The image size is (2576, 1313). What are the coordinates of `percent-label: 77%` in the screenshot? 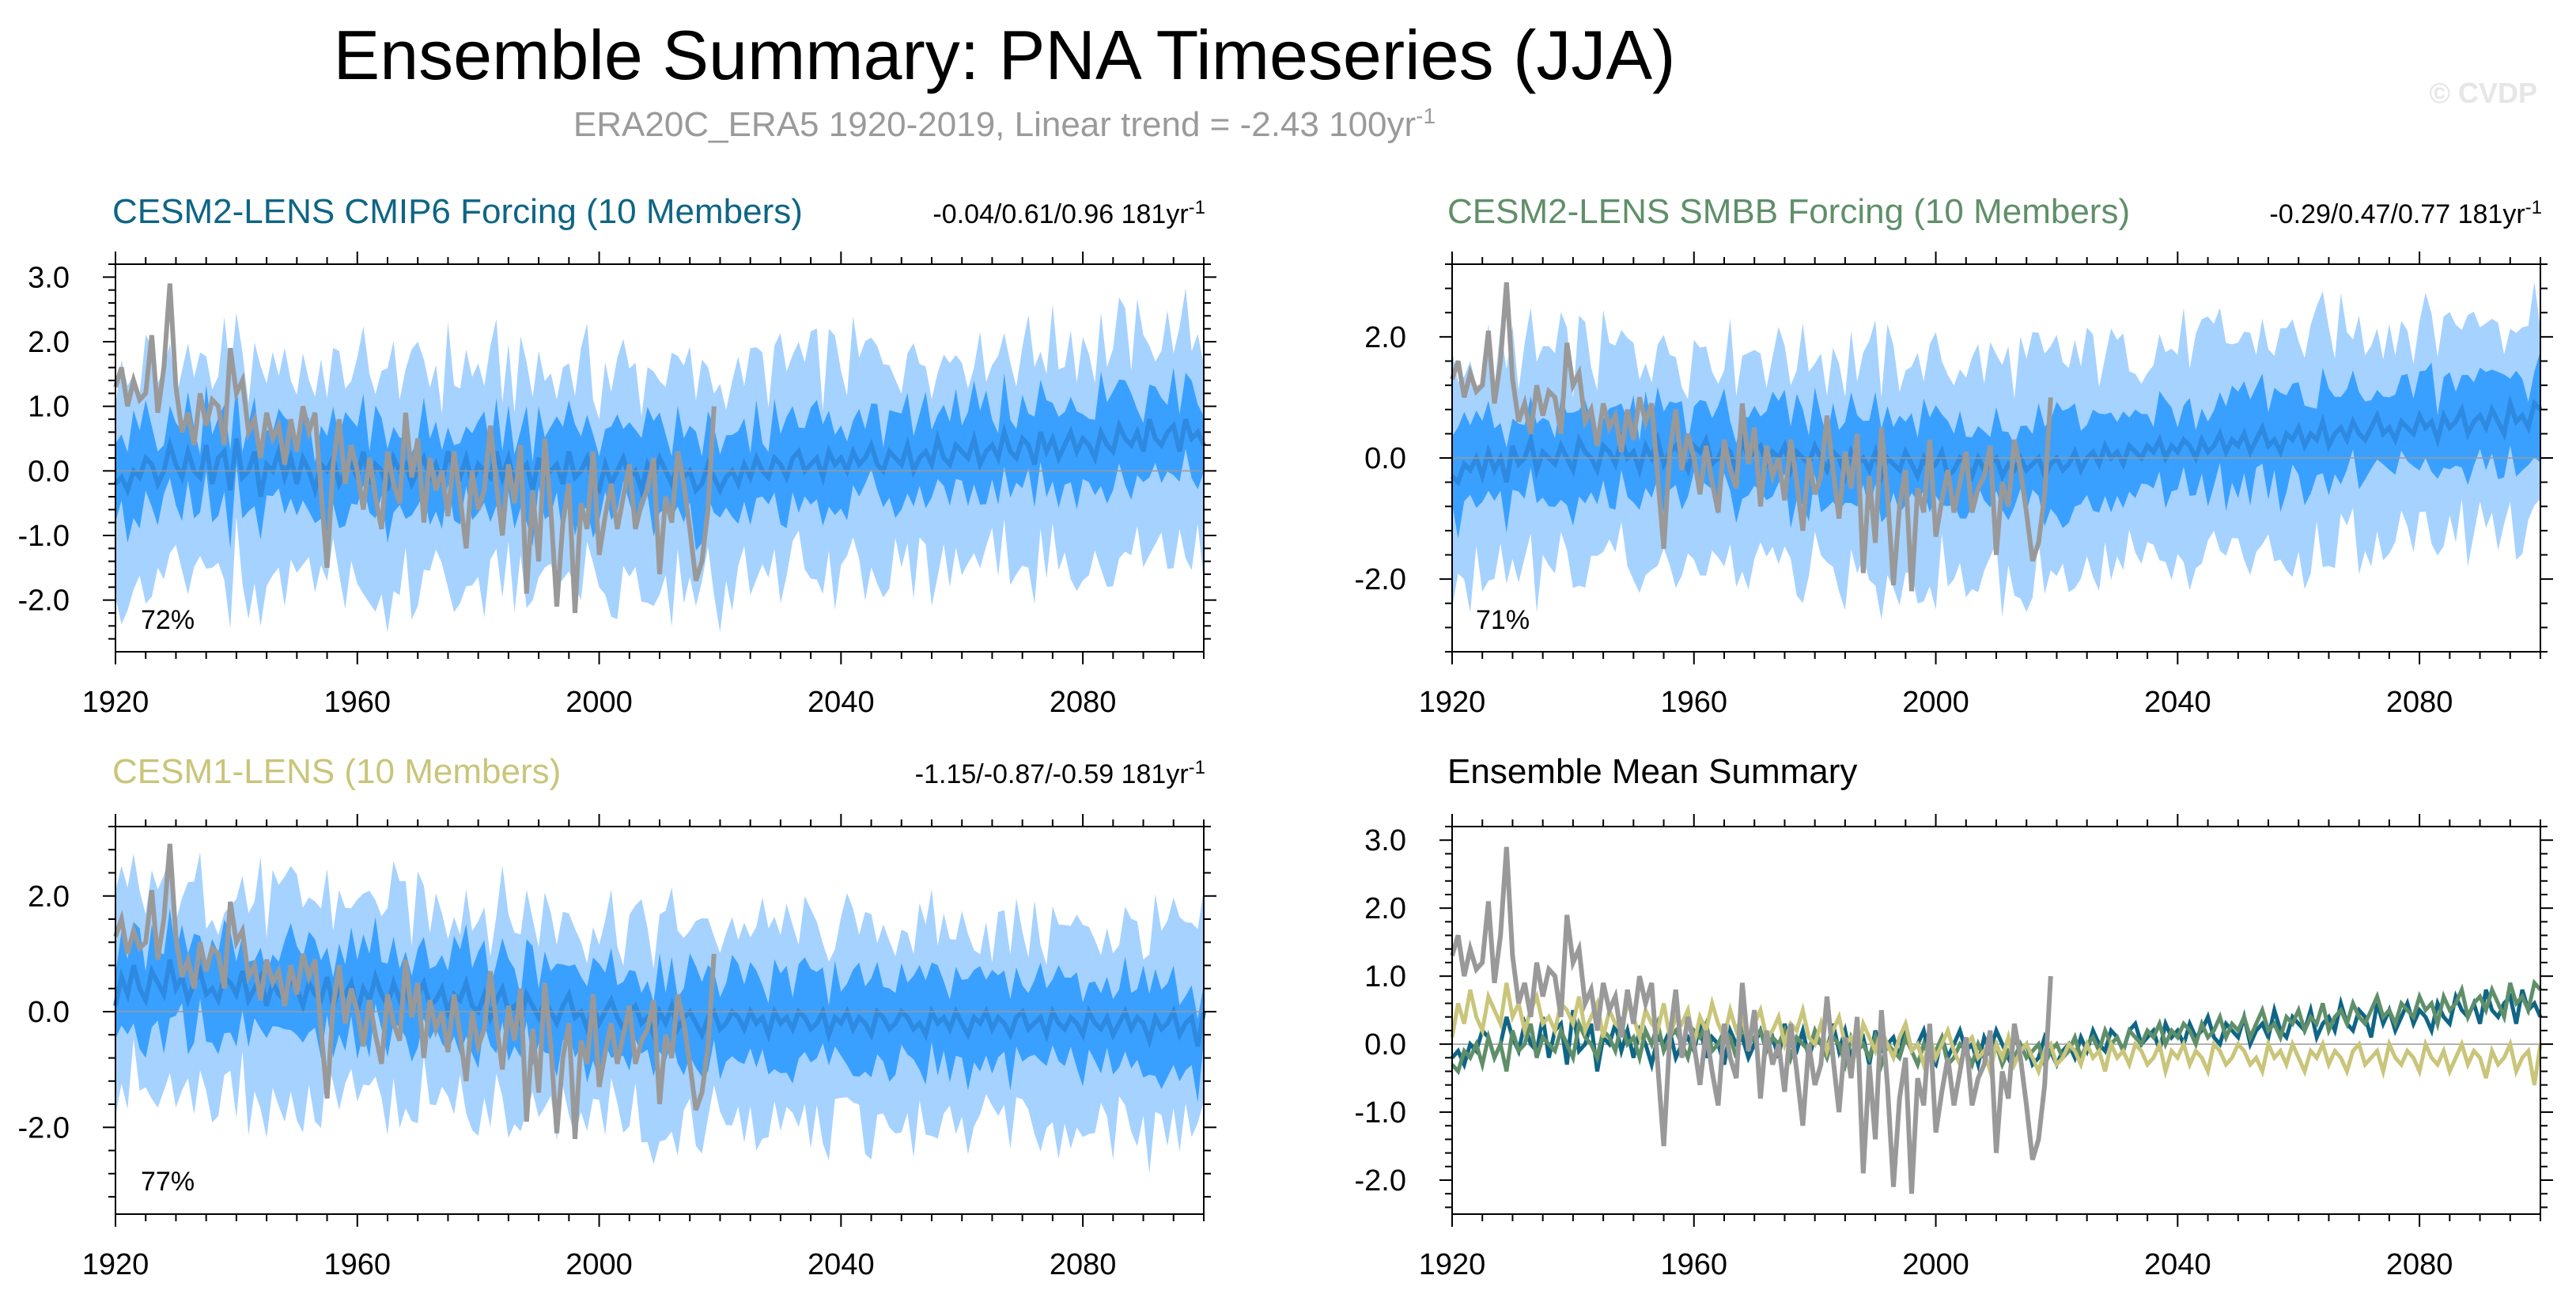 It's located at (168, 1182).